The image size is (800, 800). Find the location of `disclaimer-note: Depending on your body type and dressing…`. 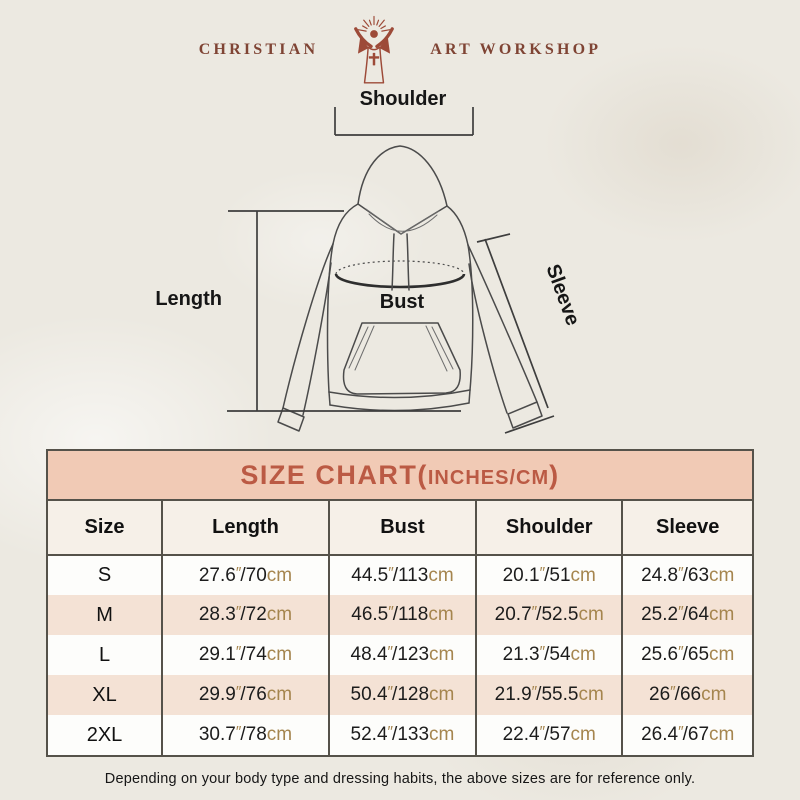

disclaimer-note: Depending on your body type and dressing… is located at coordinates (400, 779).